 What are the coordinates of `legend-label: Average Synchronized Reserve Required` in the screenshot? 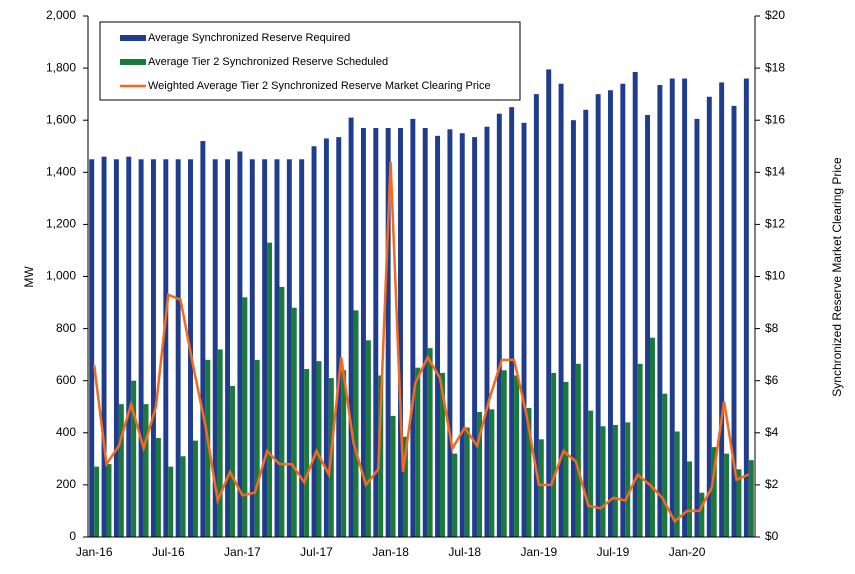 It's located at (249, 38).